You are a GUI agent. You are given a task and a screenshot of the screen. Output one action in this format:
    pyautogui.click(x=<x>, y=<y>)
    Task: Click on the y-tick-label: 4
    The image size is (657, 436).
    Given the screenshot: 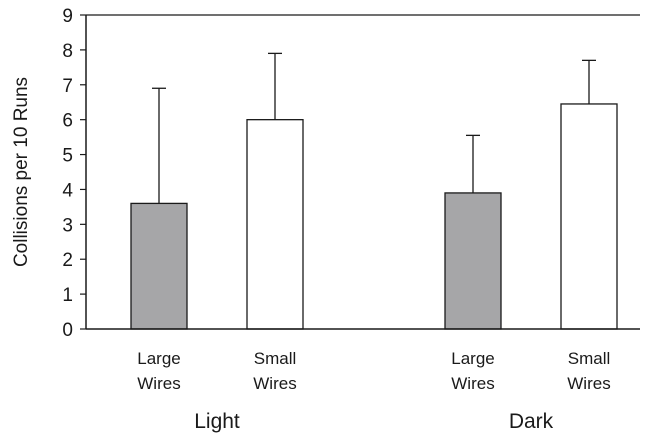 What is the action you would take?
    pyautogui.click(x=67, y=190)
    